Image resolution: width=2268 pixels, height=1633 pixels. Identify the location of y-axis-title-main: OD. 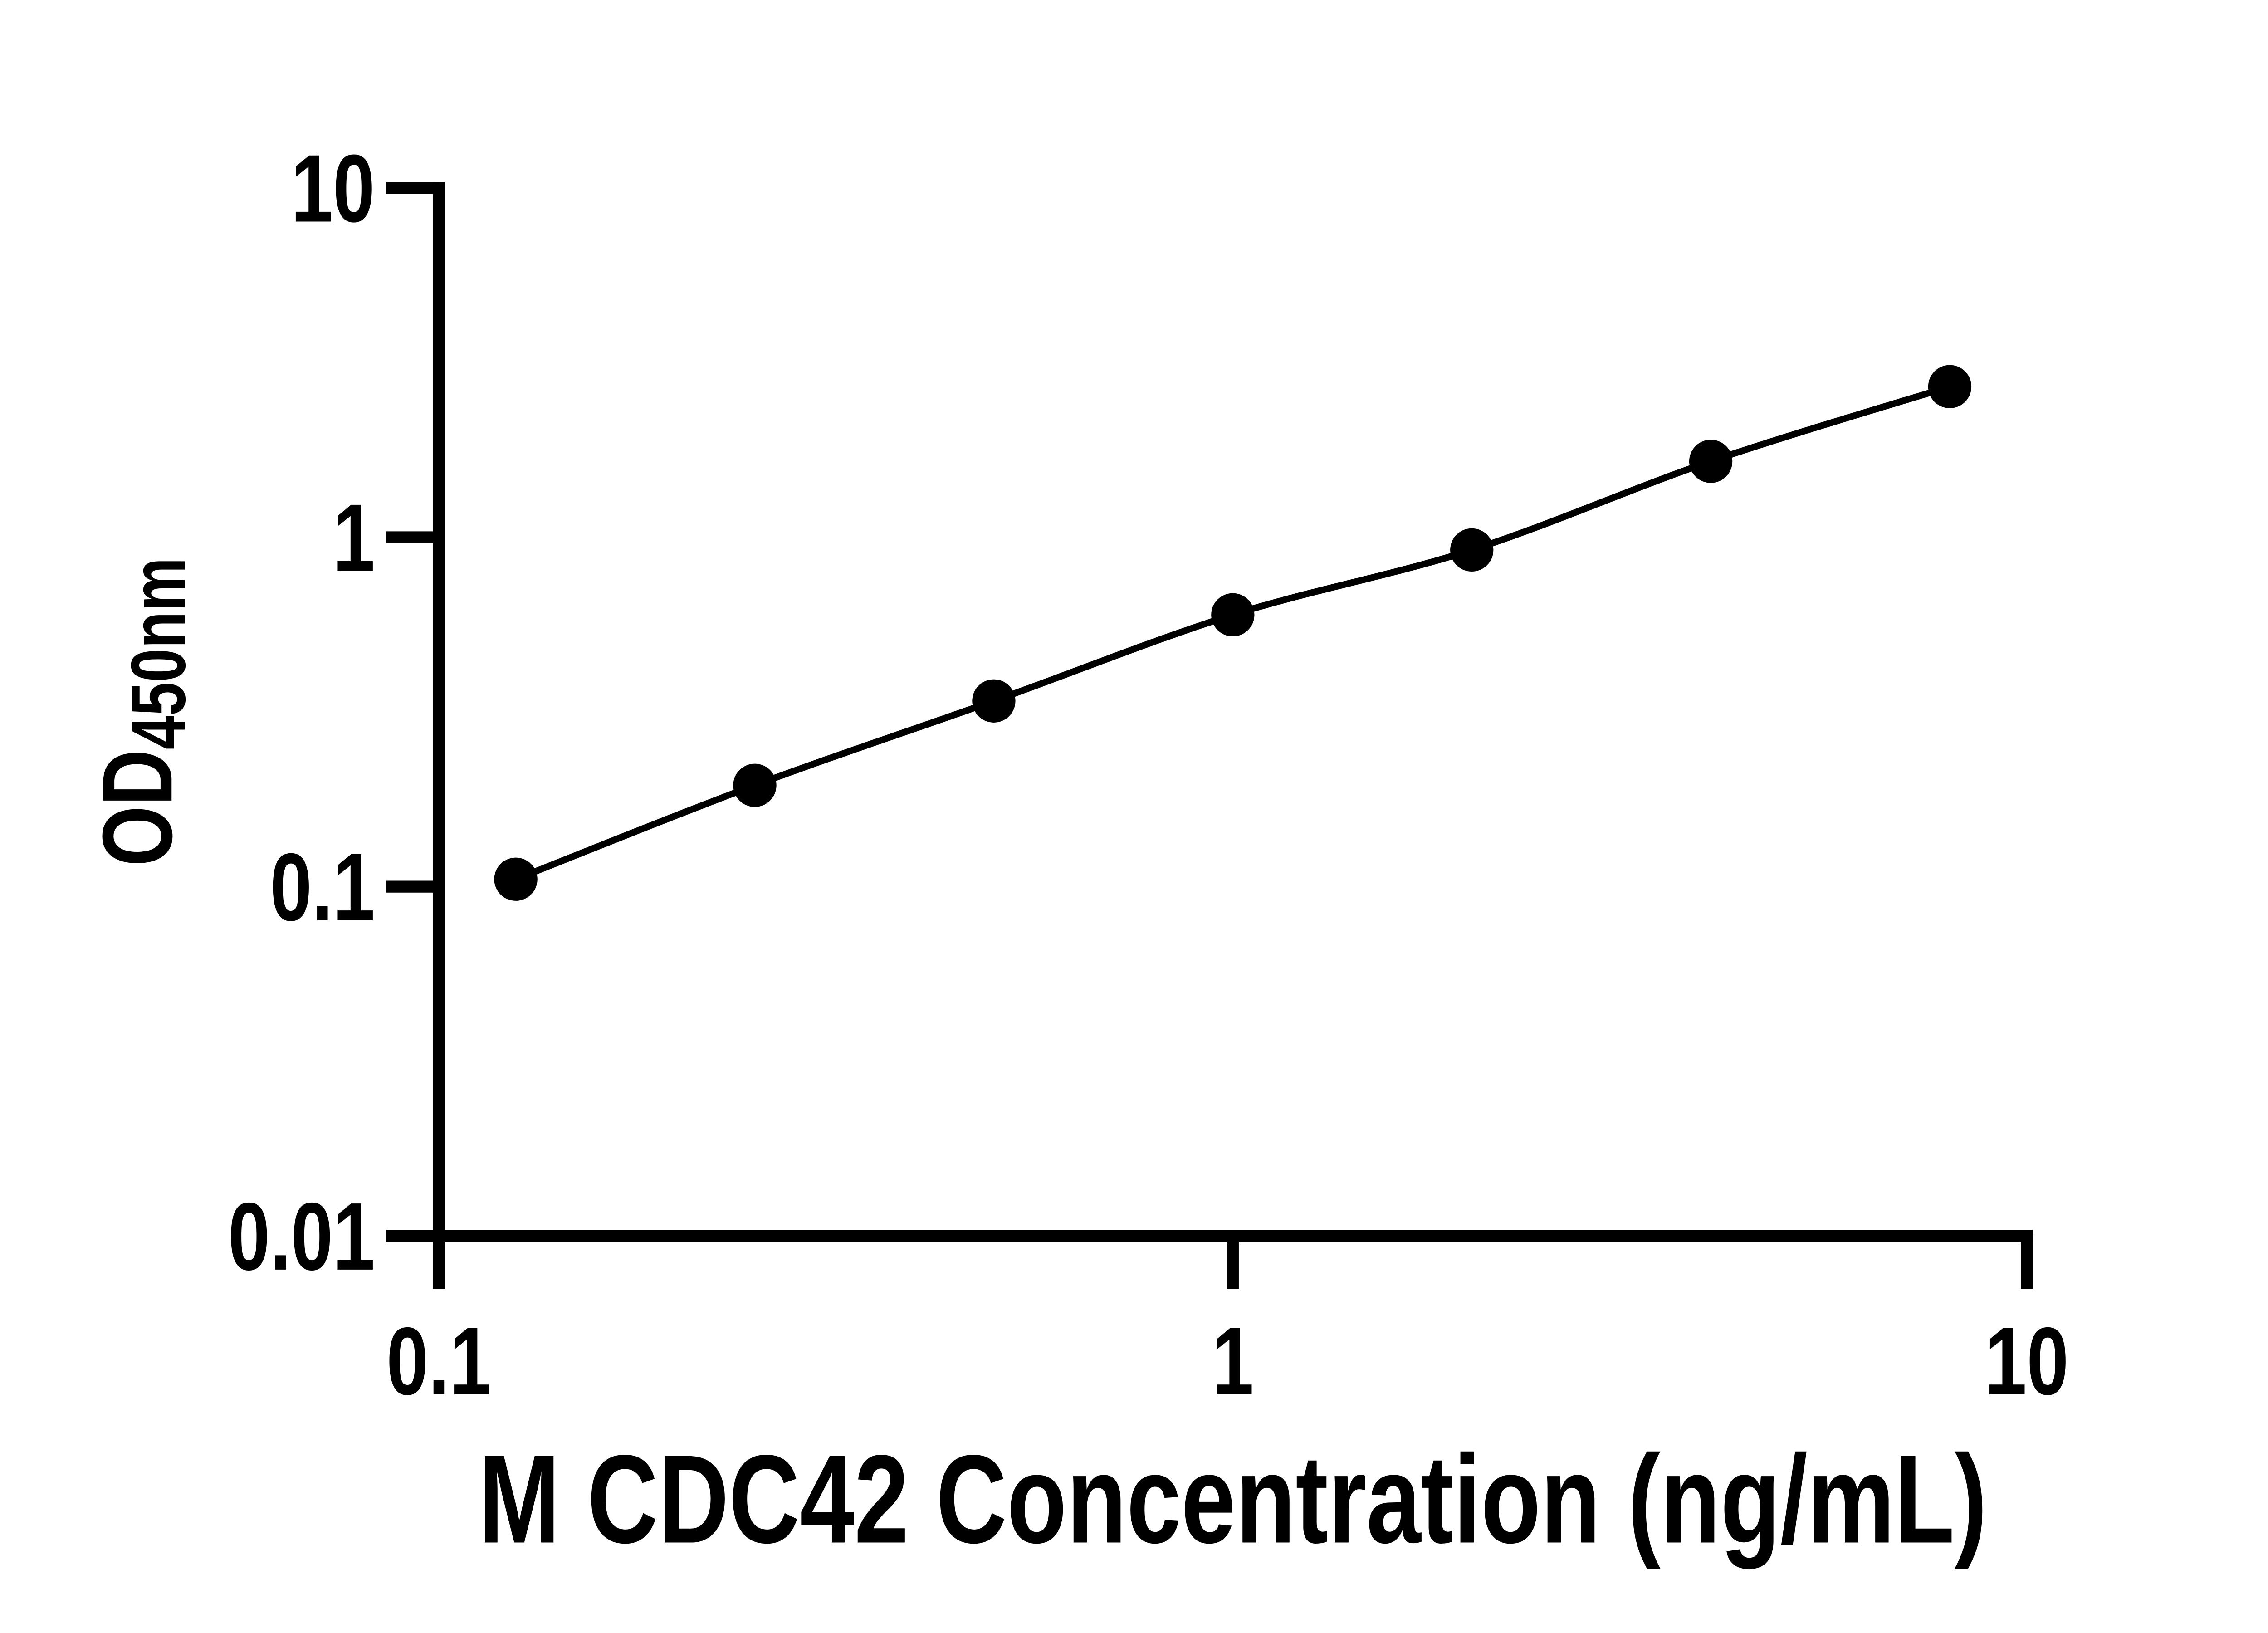
(137, 807).